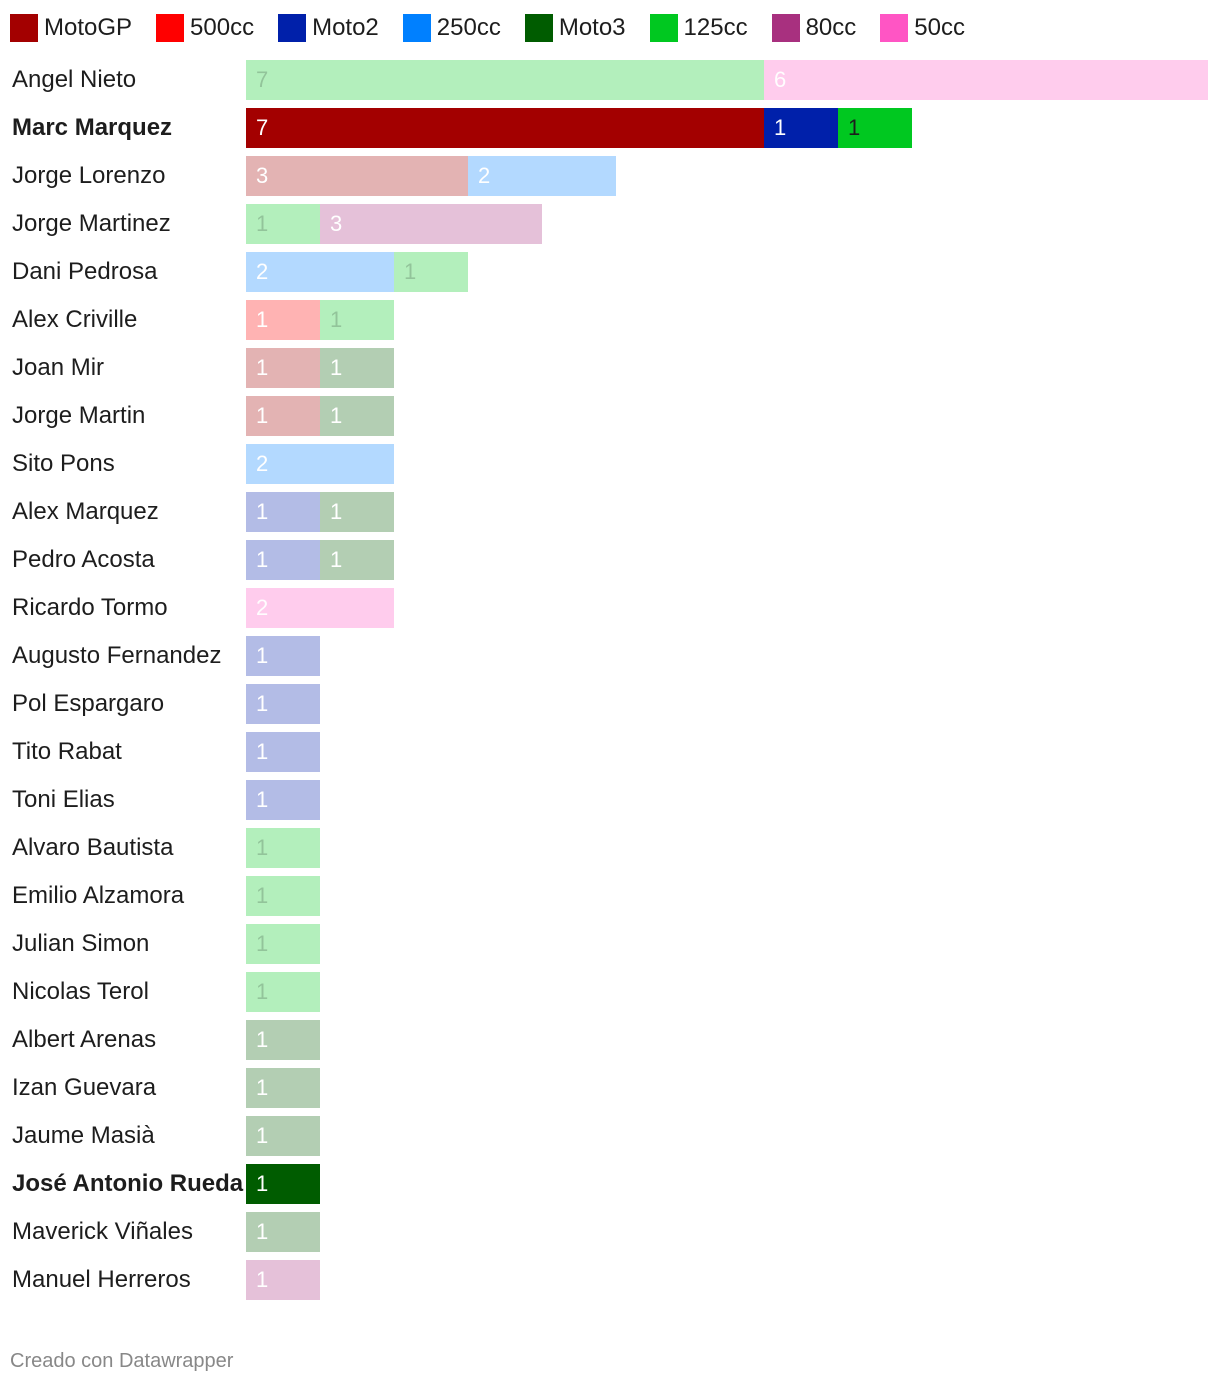 This screenshot has height=1386, width=1220. Describe the element at coordinates (831, 27) in the screenshot. I see `legend-label-80cc: 80cc` at that location.